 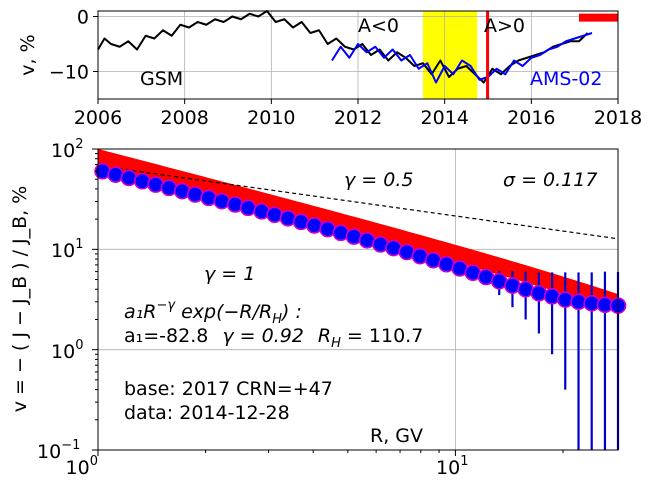 What do you see at coordinates (229, 274) in the screenshot?
I see `gamma-one-label: γ = 1` at bounding box center [229, 274].